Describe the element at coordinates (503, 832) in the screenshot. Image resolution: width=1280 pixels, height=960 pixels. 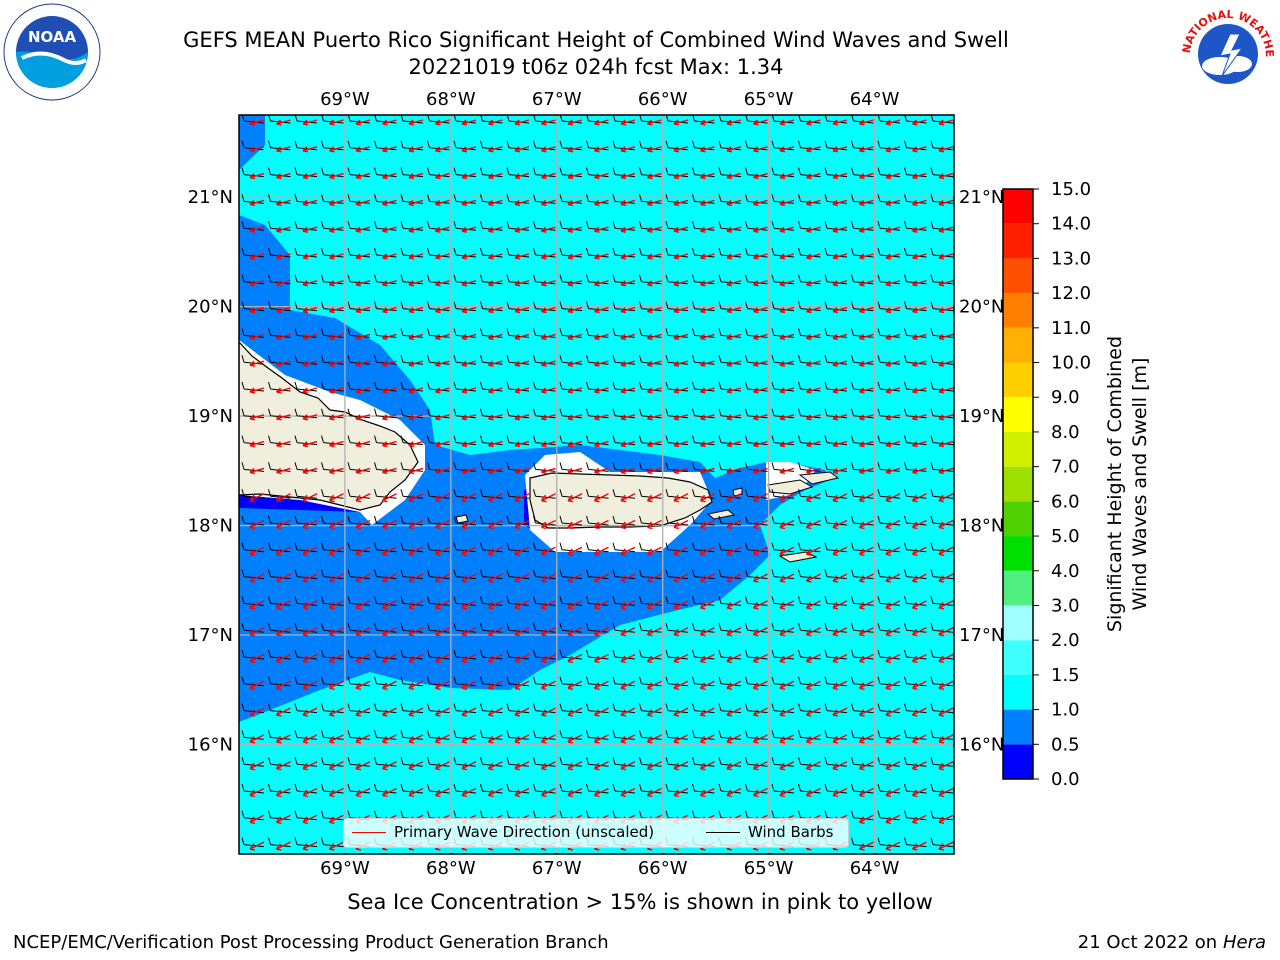
I see `legend-wave-direction: Primary Wave Direction (unscaled)` at that location.